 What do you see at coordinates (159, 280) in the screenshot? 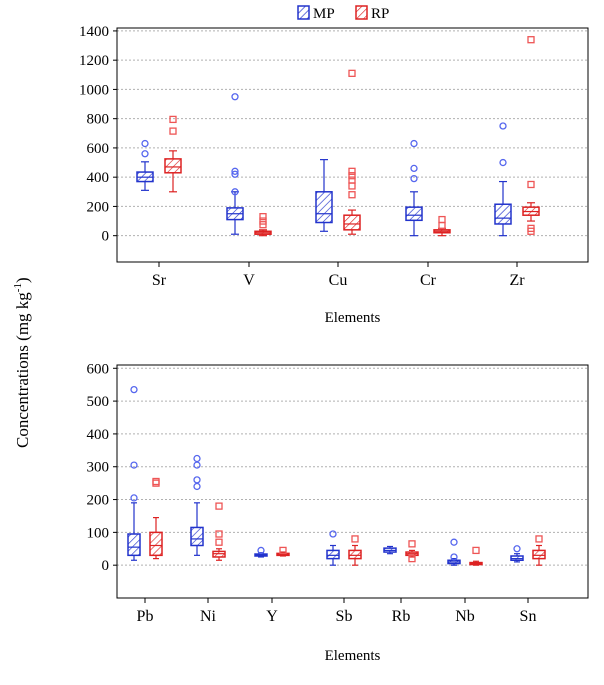
I see `x-tick-label-sr: Sr` at bounding box center [159, 280].